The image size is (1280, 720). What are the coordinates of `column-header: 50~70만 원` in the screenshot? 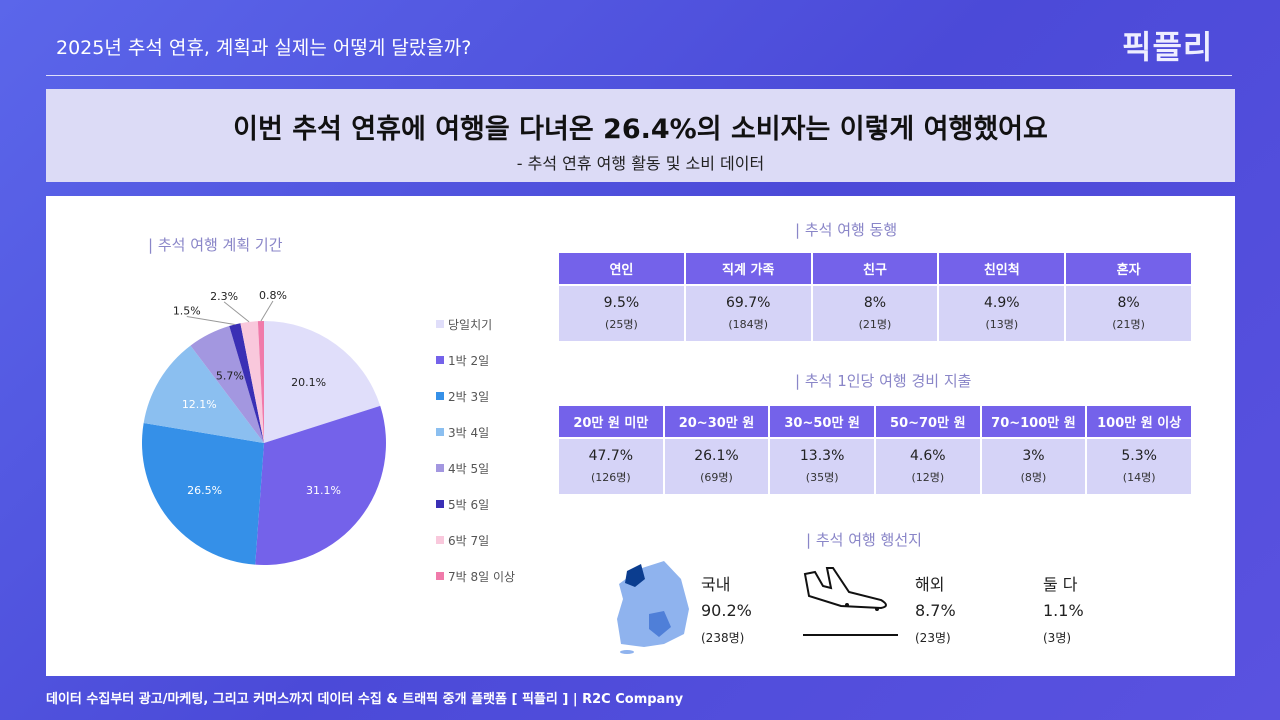 It's located at (927, 421).